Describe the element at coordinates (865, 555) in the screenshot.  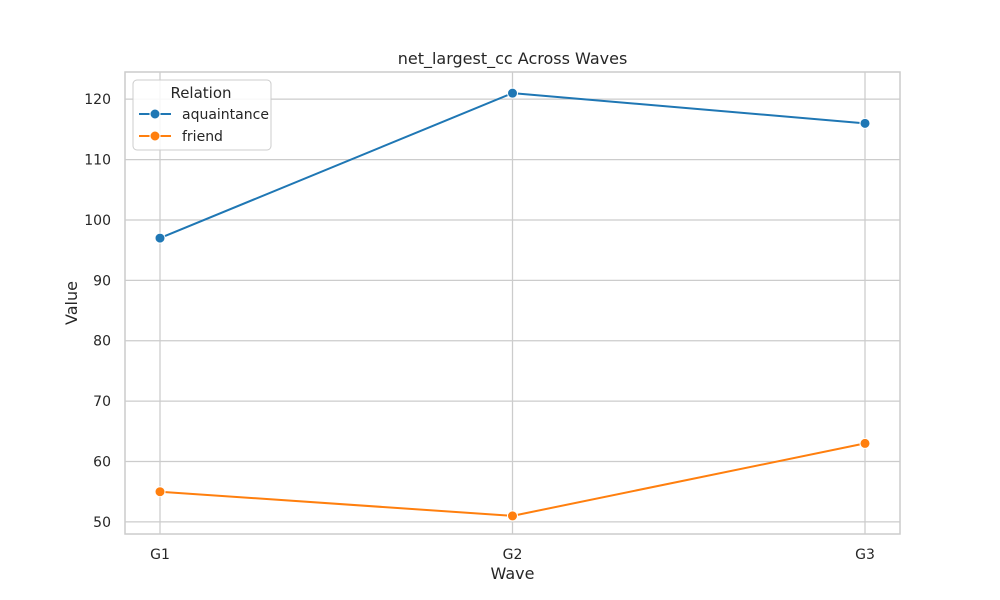
I see `x-tick-label: G3` at that location.